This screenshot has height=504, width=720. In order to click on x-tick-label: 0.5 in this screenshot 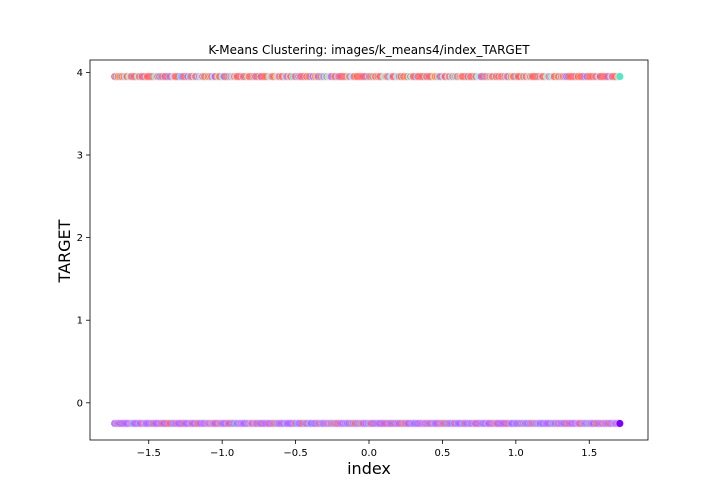, I will do `click(442, 453)`.